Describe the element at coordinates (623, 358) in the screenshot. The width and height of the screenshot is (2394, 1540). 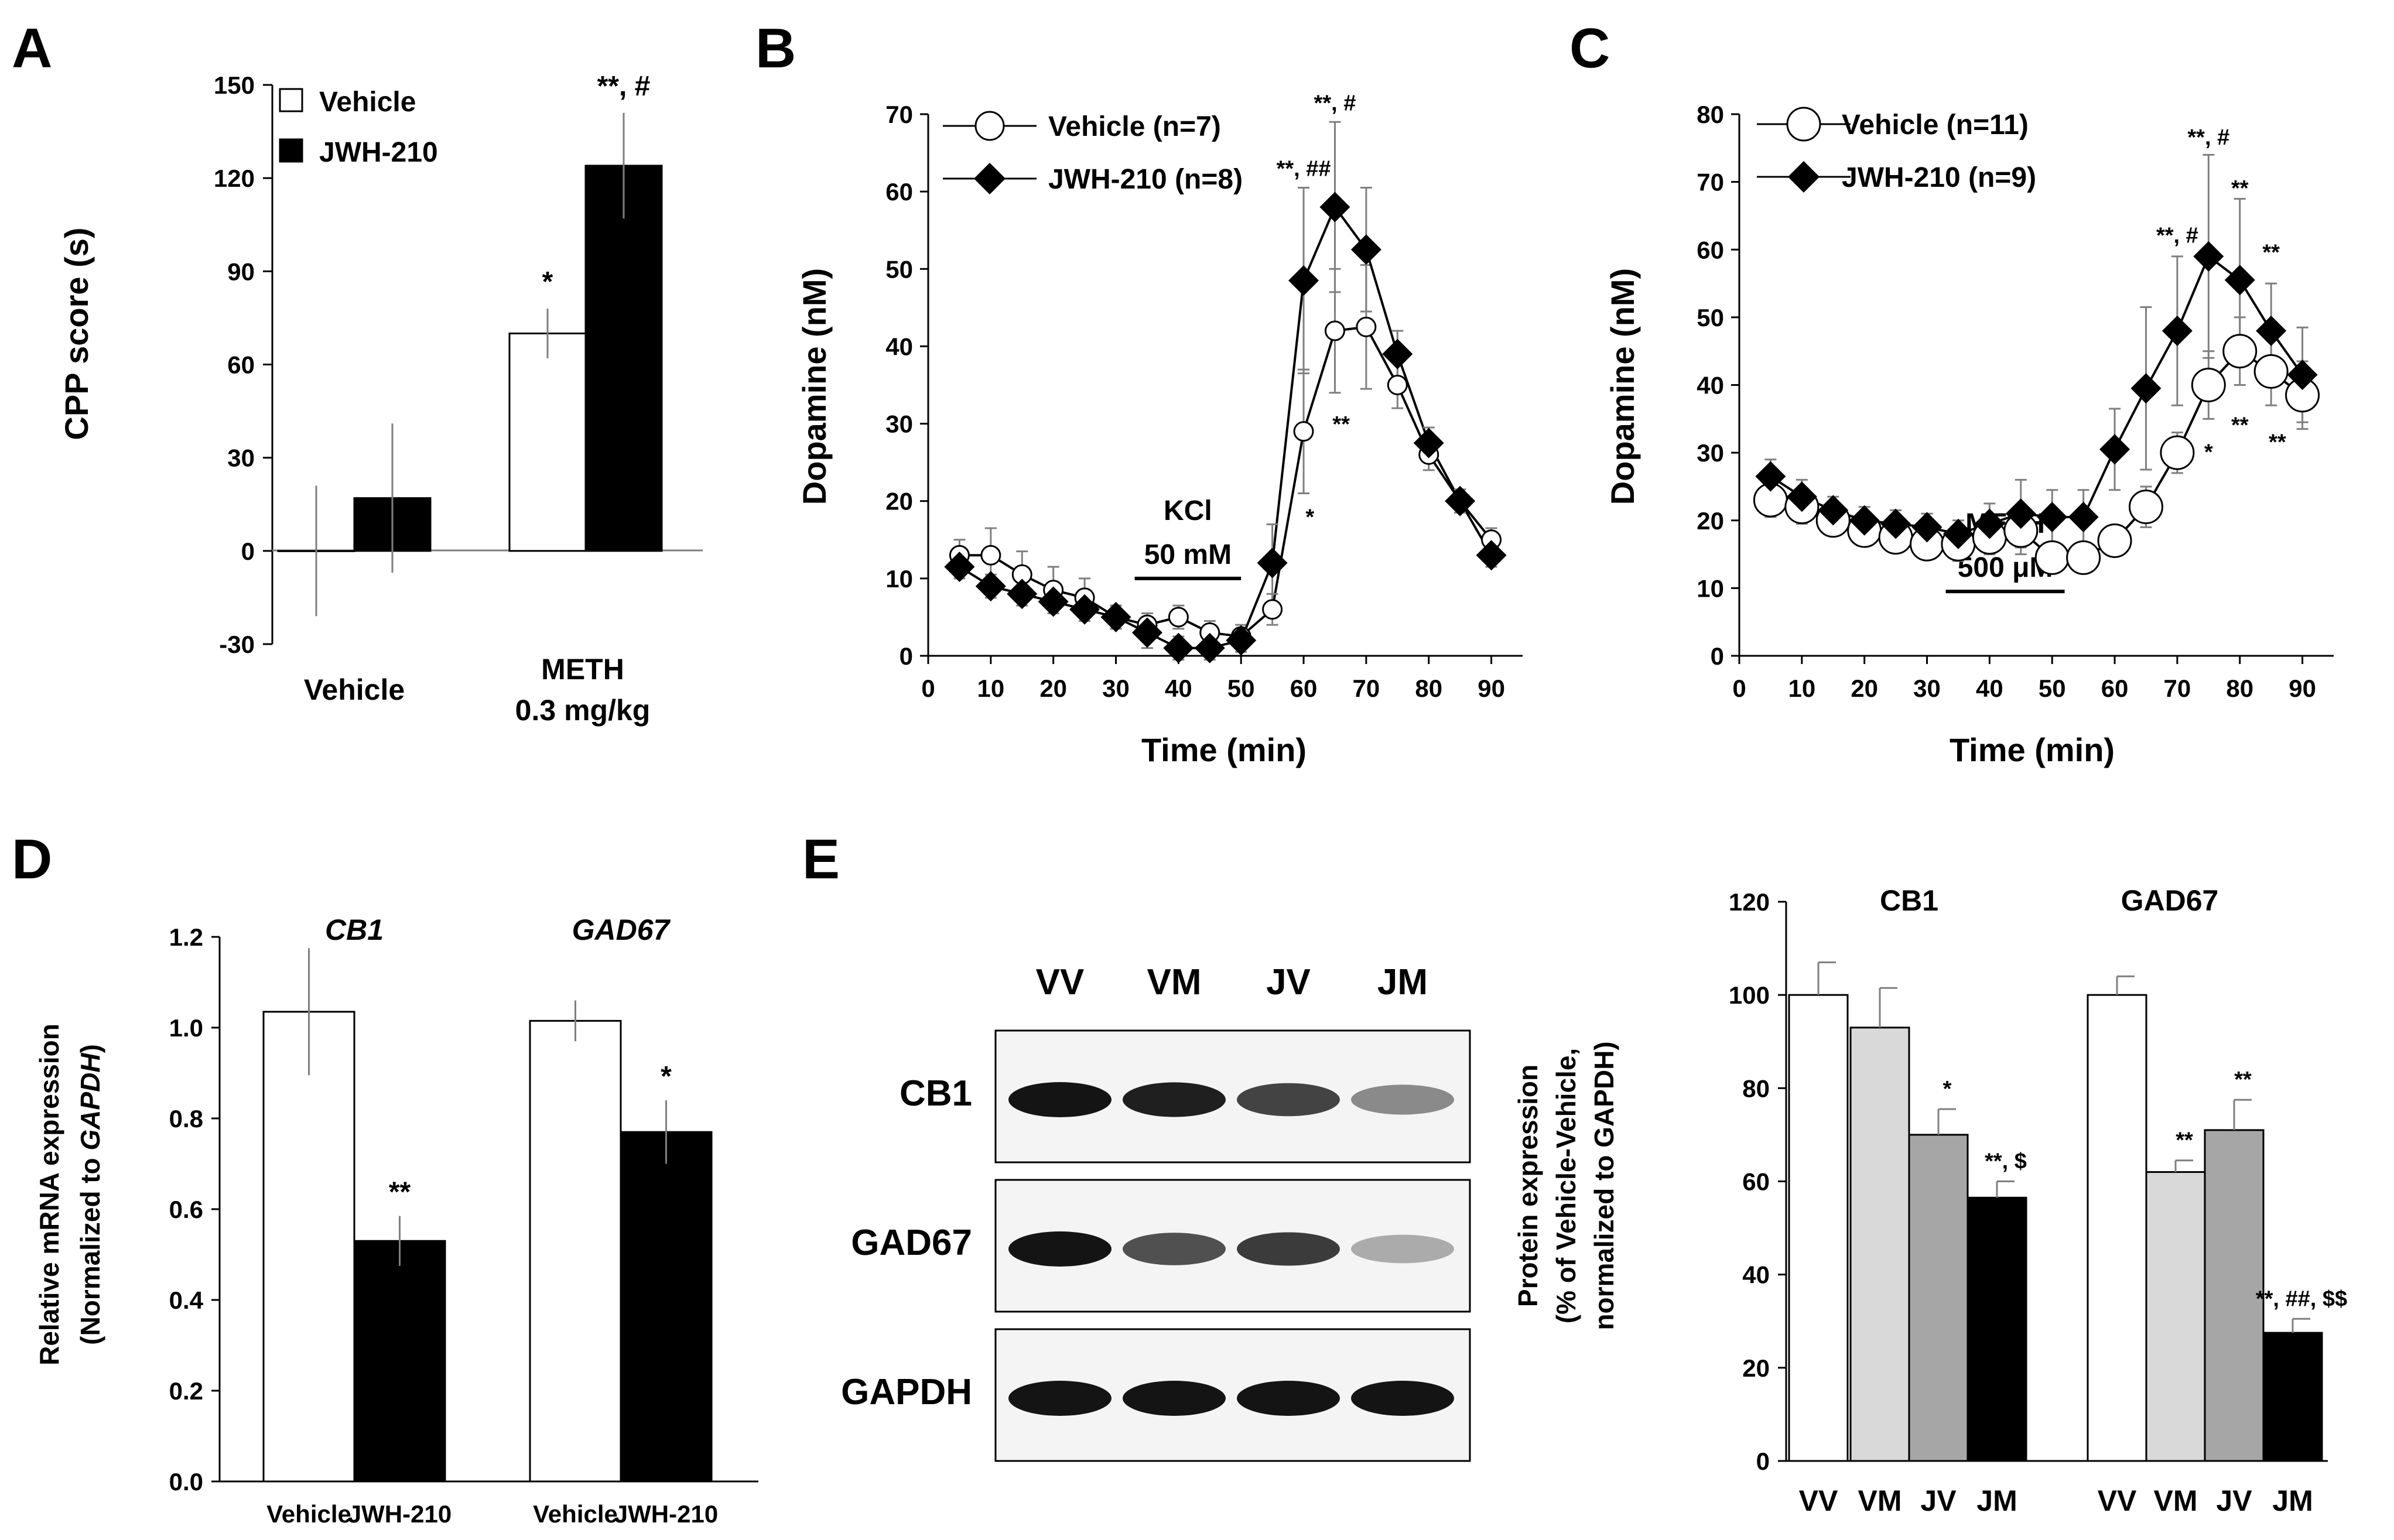
I see `panel-a-bar` at that location.